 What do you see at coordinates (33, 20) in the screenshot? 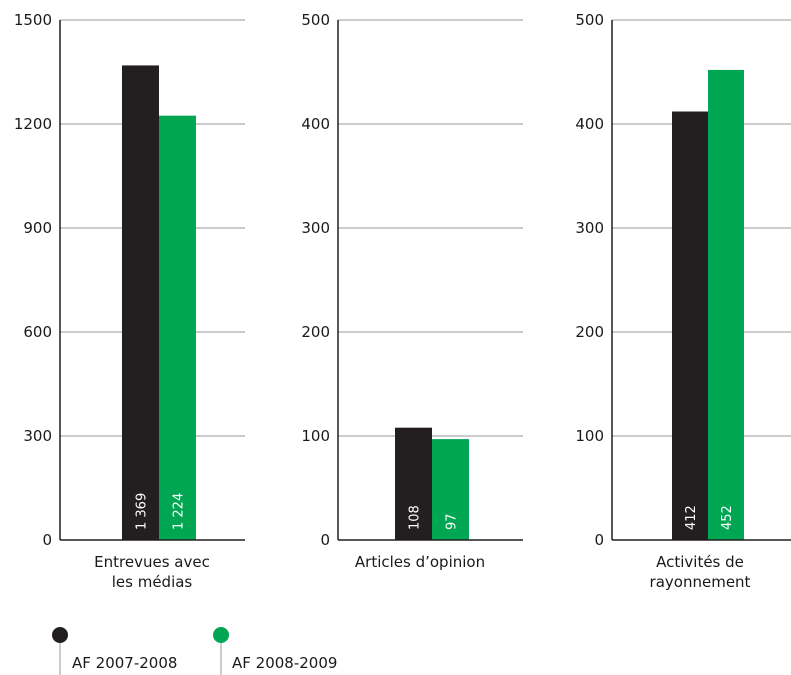
I see `y-tick-label: 1500` at bounding box center [33, 20].